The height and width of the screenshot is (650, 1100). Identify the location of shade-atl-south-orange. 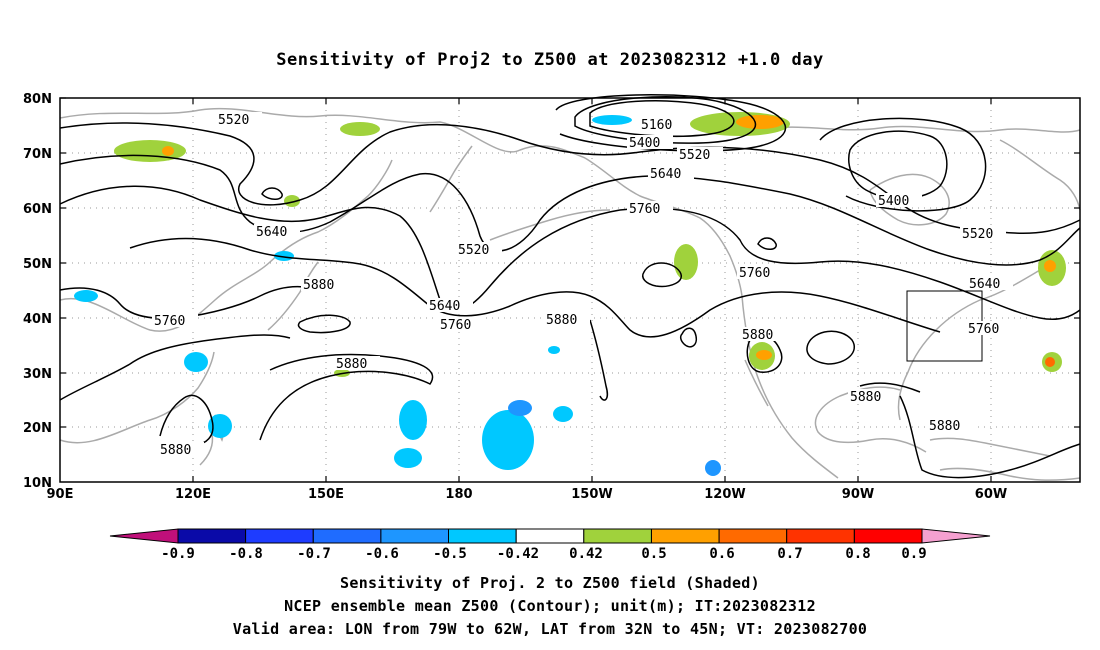
(1050, 362).